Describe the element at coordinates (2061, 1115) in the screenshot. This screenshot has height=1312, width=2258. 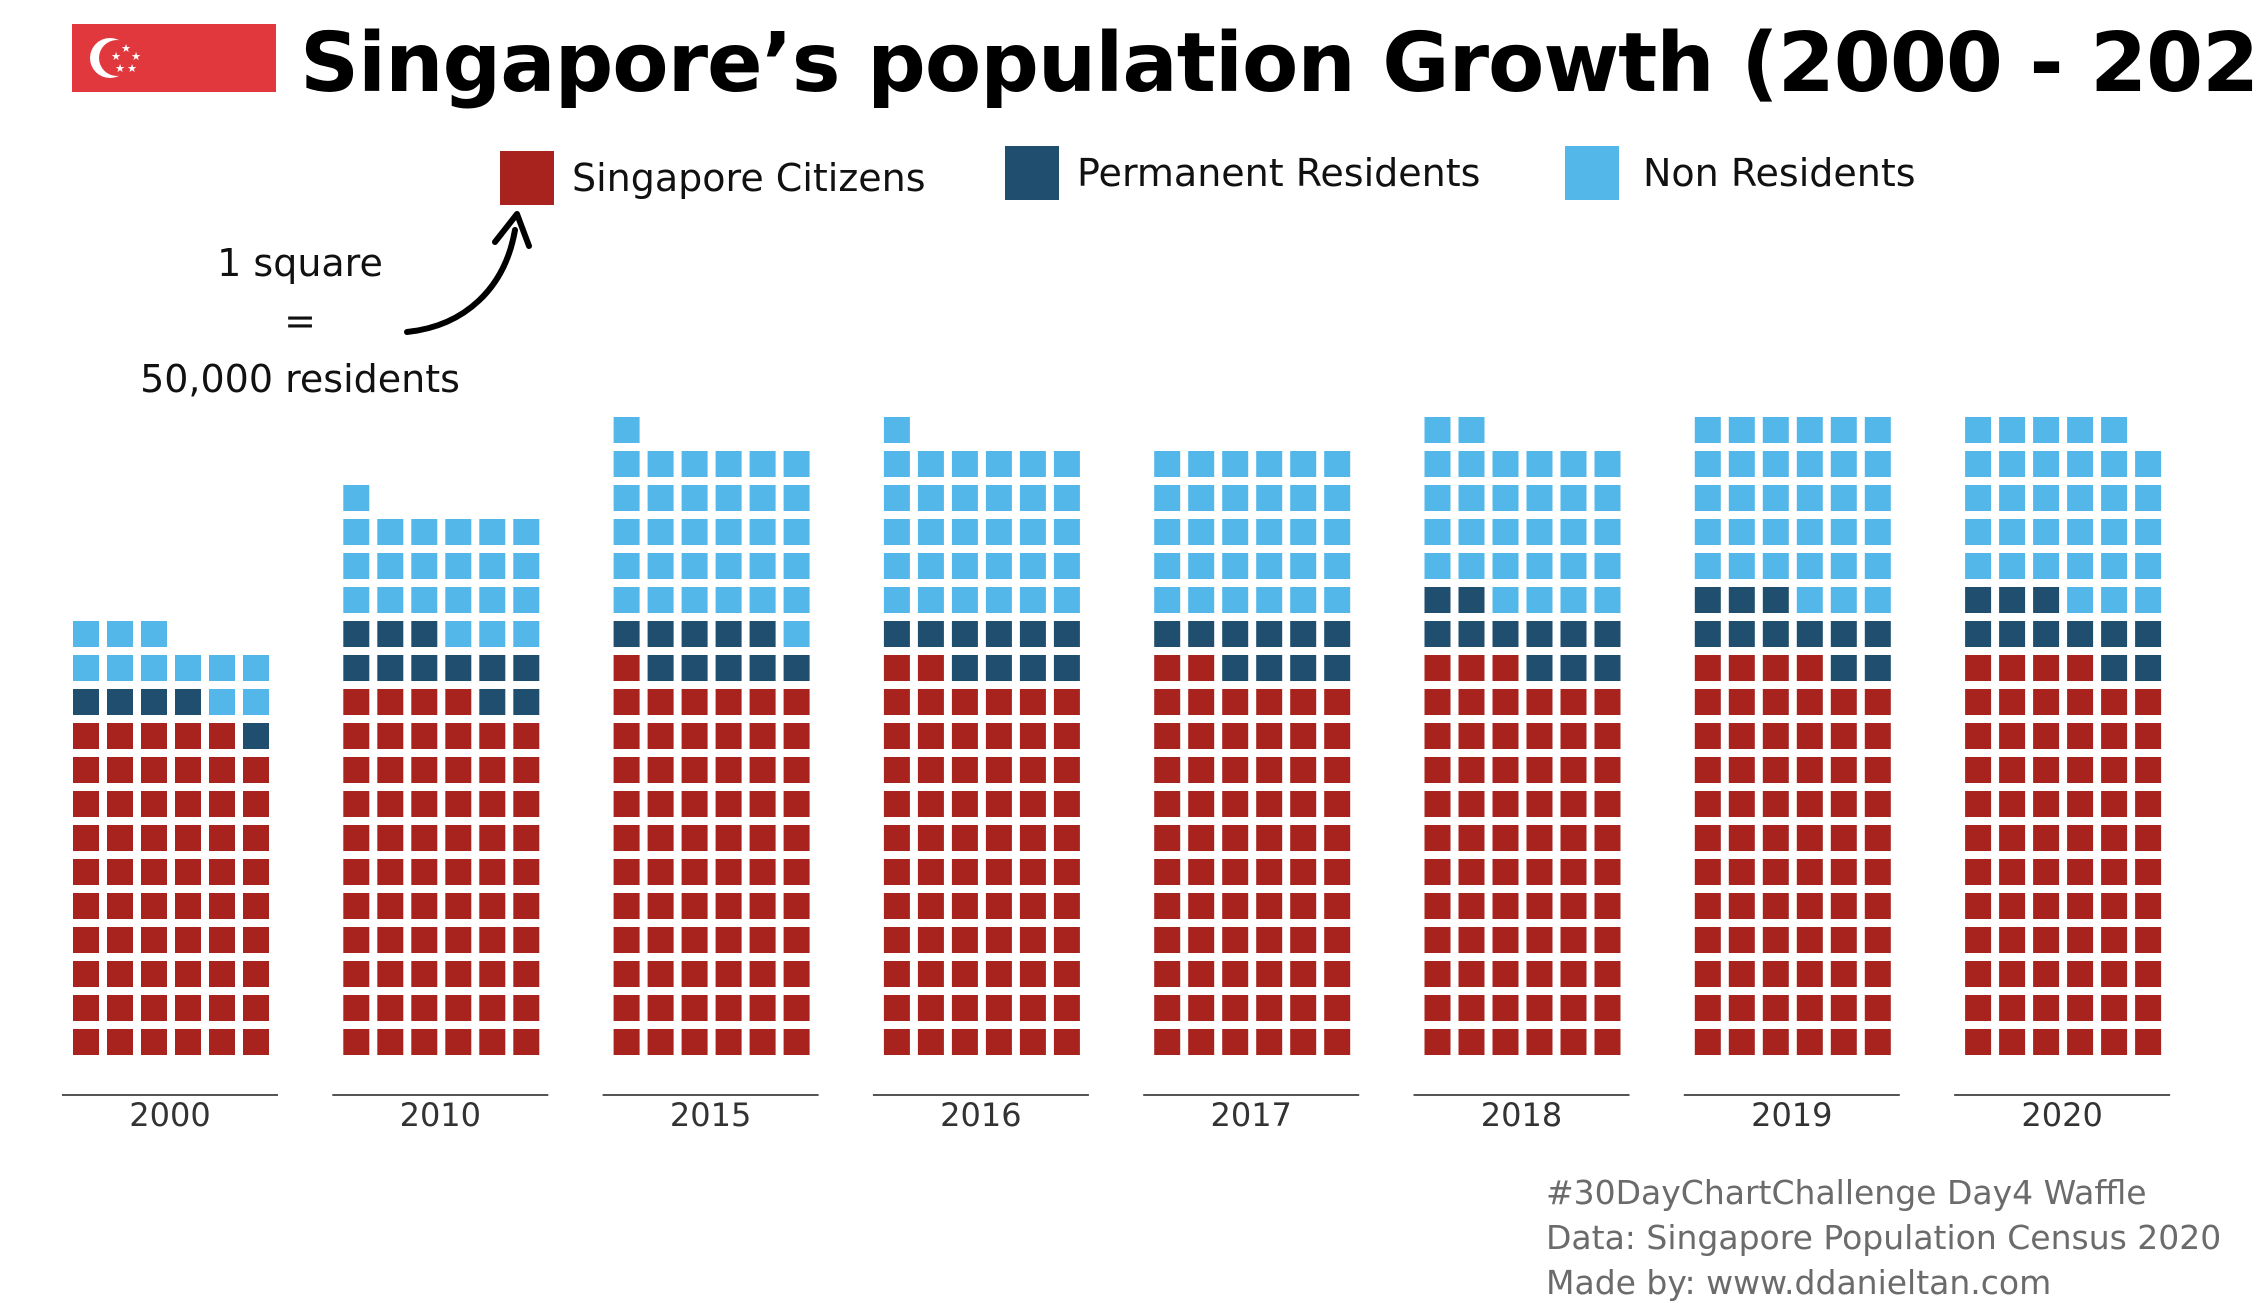
I see `x-tick-label: 2020` at that location.